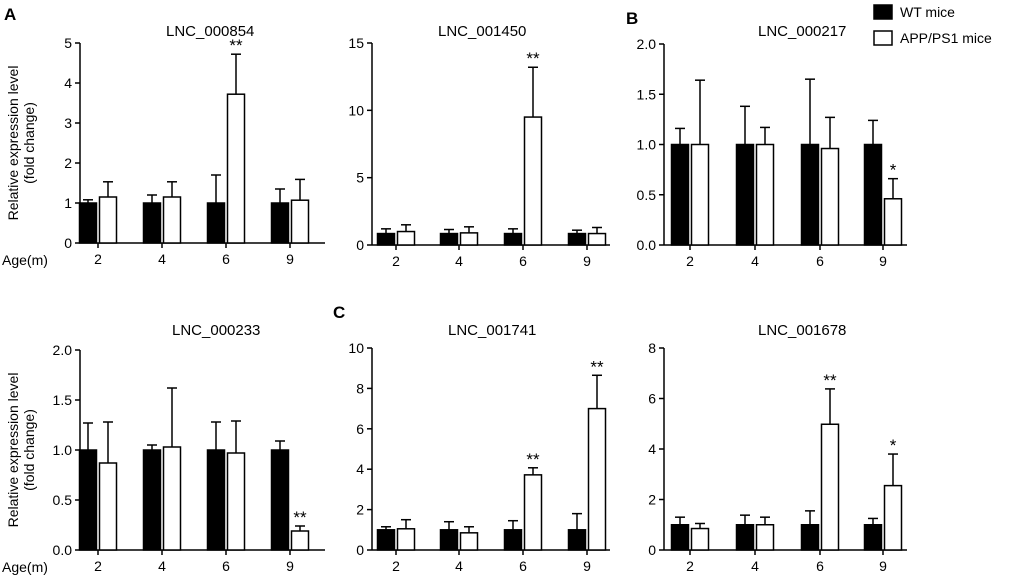 The image size is (1020, 579). Describe the element at coordinates (927, 12) in the screenshot. I see `legend-label-wt: WT mice` at that location.